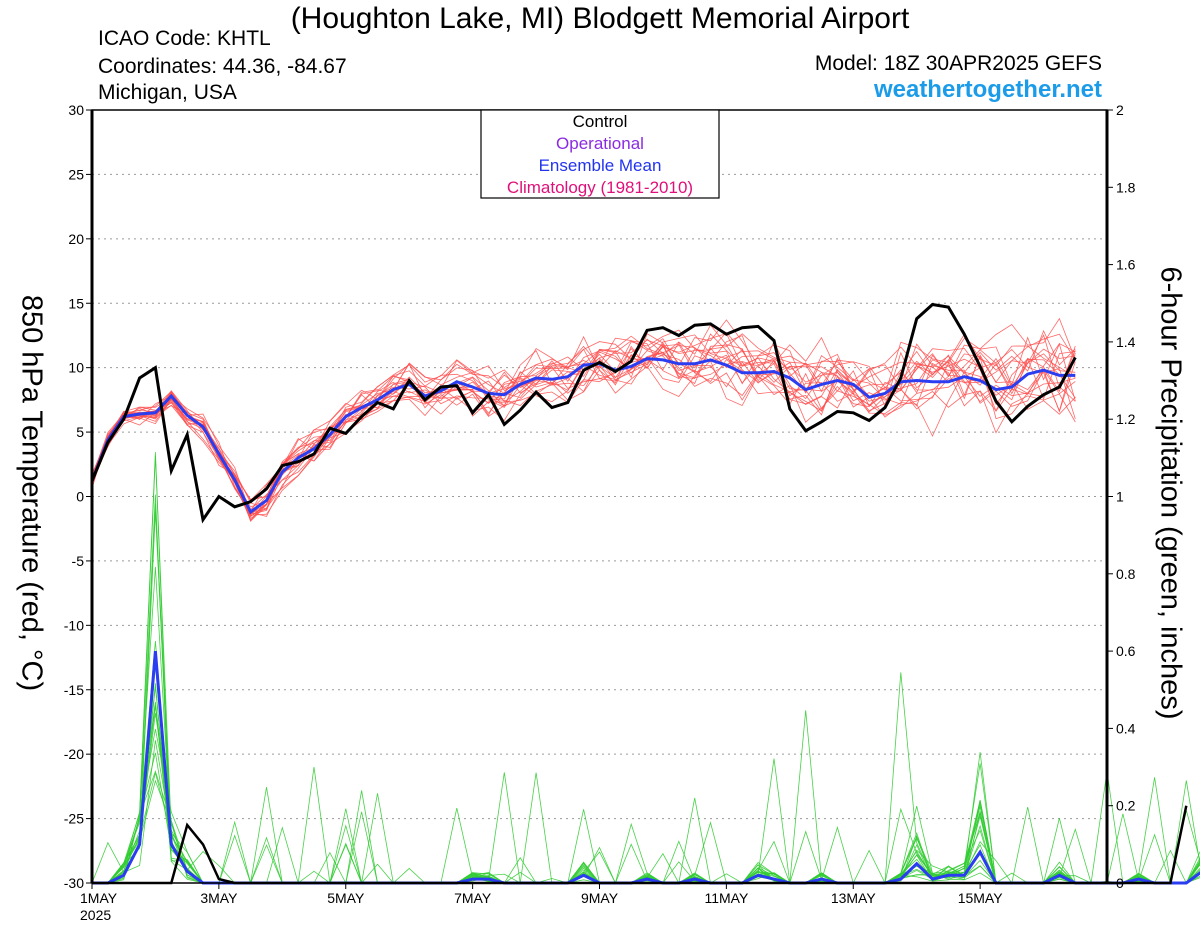 This screenshot has height=927, width=1200. What do you see at coordinates (74, 625) in the screenshot?
I see `left-tick-label: -10` at bounding box center [74, 625].